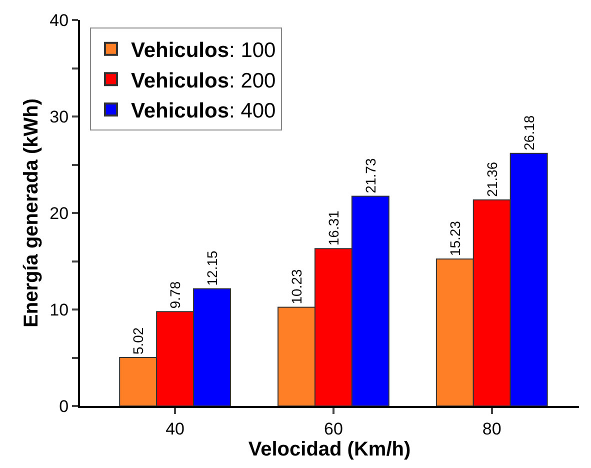  Describe the element at coordinates (31, 213) in the screenshot. I see `y-axis-title: Energía generada (kWh)` at that location.